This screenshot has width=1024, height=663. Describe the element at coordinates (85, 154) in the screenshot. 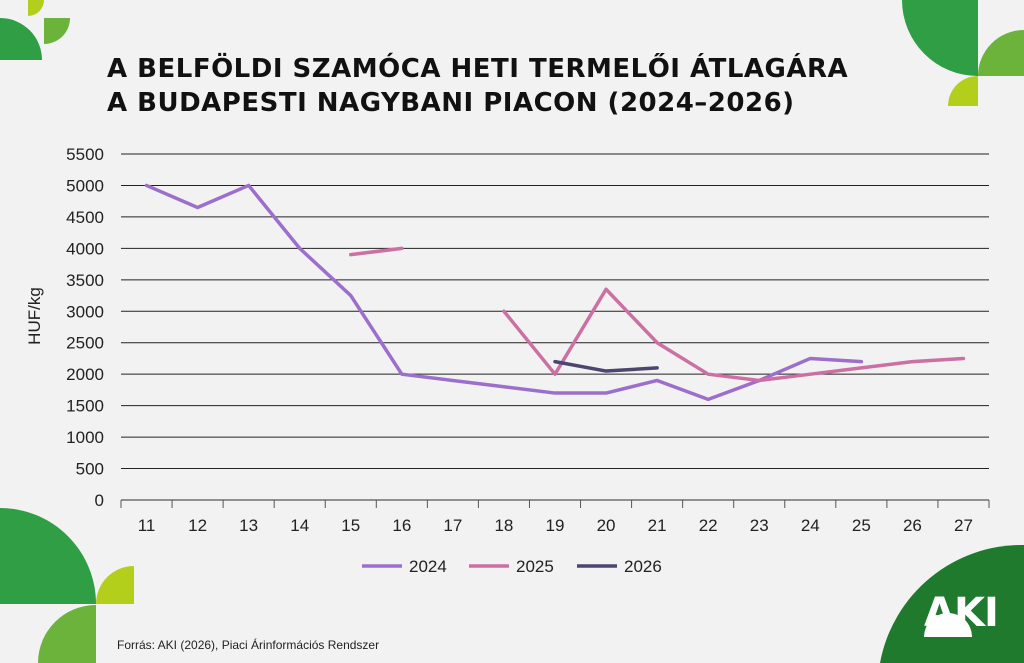

I see `y-tick-label: 5500` at that location.